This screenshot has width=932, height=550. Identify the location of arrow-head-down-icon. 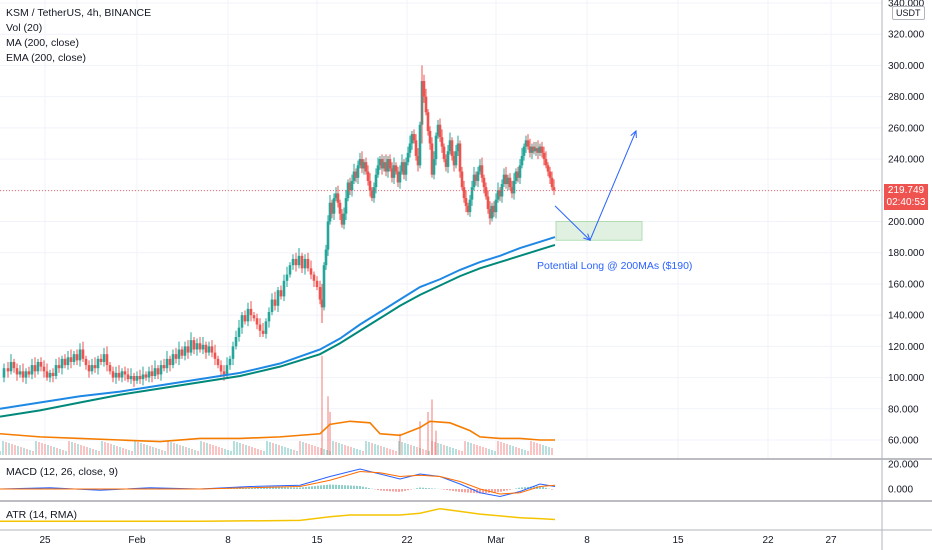
(587, 237).